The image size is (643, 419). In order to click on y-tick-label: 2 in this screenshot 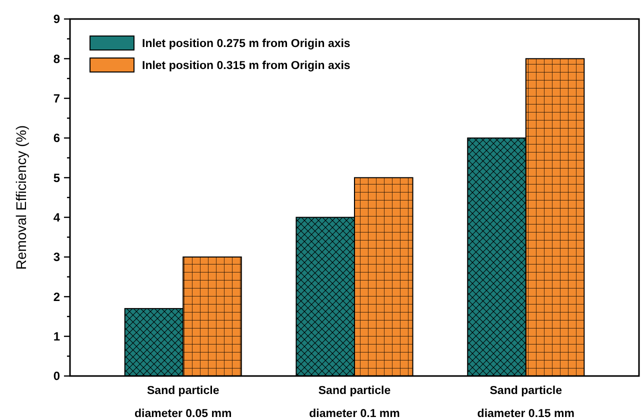, I will do `click(56, 297)`.